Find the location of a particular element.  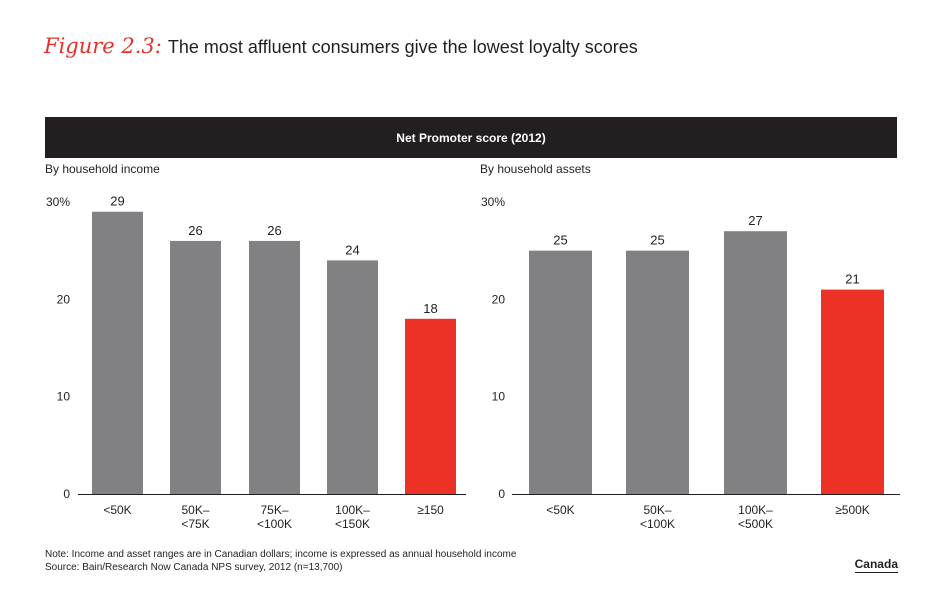

income-y-tick-label: 20 is located at coordinates (64, 299).